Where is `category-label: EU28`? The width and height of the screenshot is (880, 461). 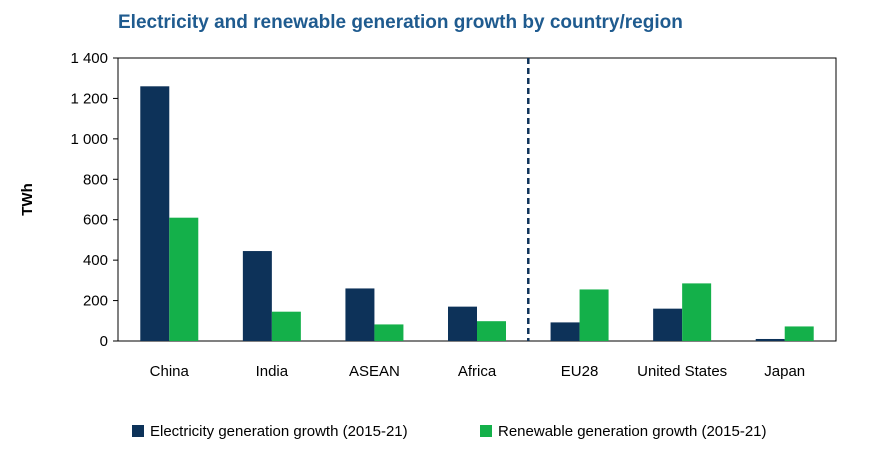
category-label: EU28 is located at coordinates (580, 371).